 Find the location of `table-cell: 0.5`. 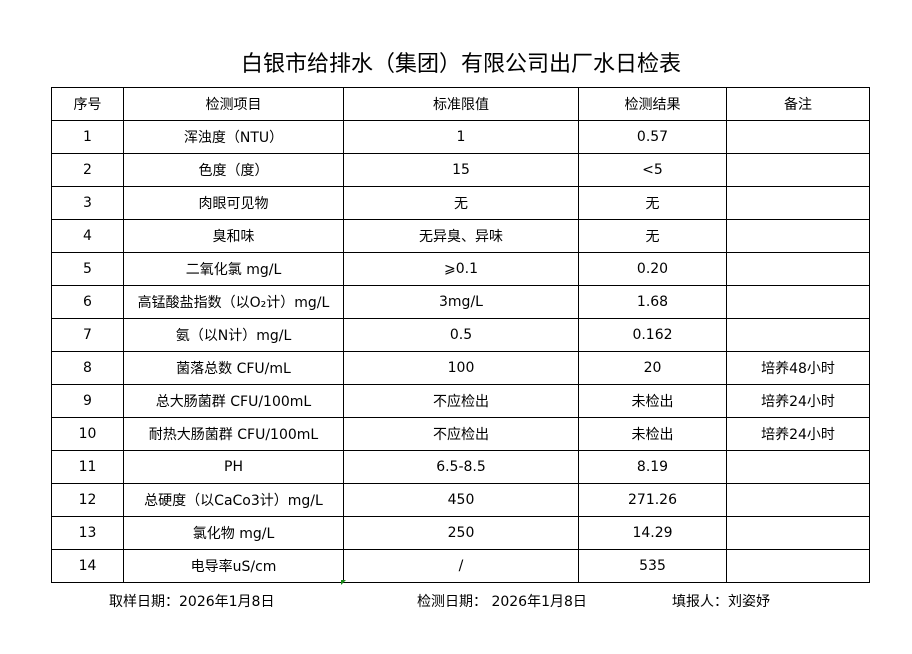

table-cell: 0.5 is located at coordinates (461, 335).